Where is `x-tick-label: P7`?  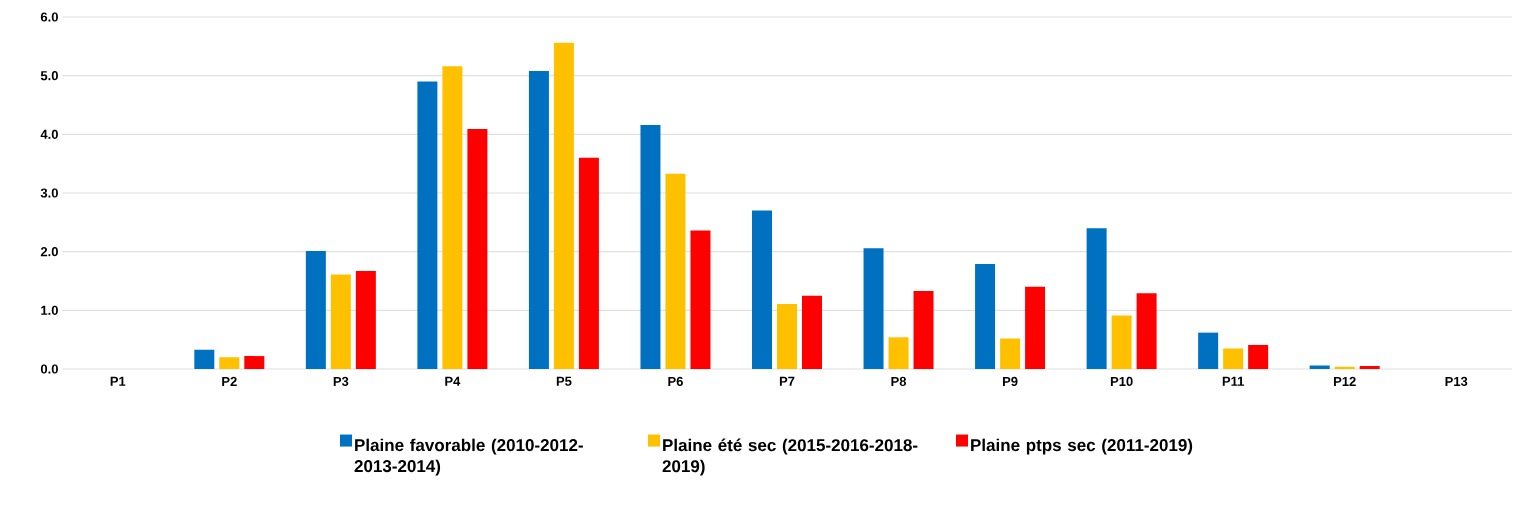 x-tick-label: P7 is located at coordinates (787, 381).